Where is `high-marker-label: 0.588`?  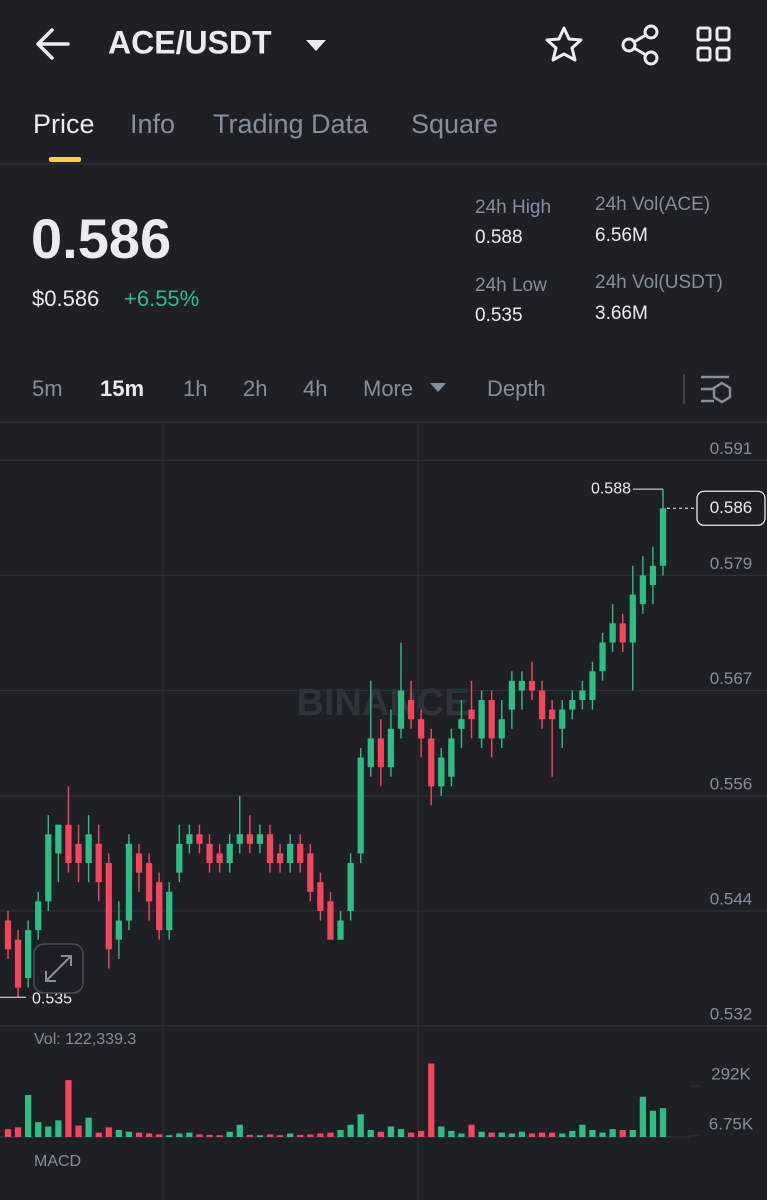 high-marker-label: 0.588 is located at coordinates (611, 488).